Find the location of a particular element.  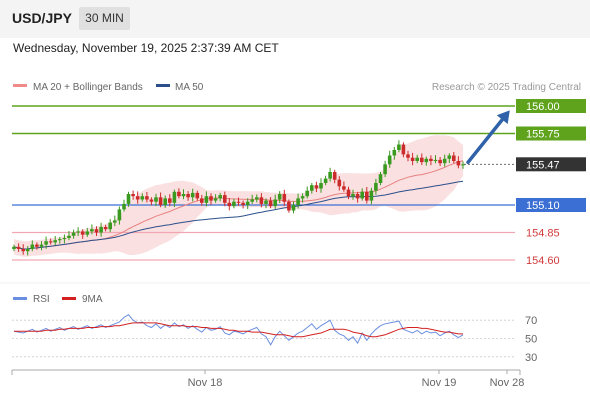

rsi-level-label-30: 30 is located at coordinates (531, 358).